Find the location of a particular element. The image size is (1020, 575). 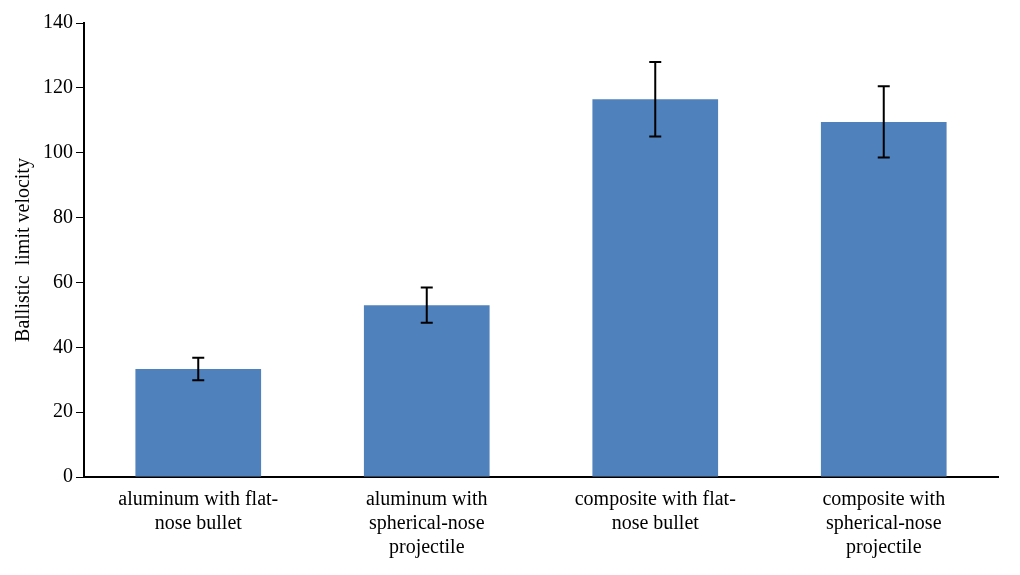

y-tick-label: 120 is located at coordinates (58, 86).